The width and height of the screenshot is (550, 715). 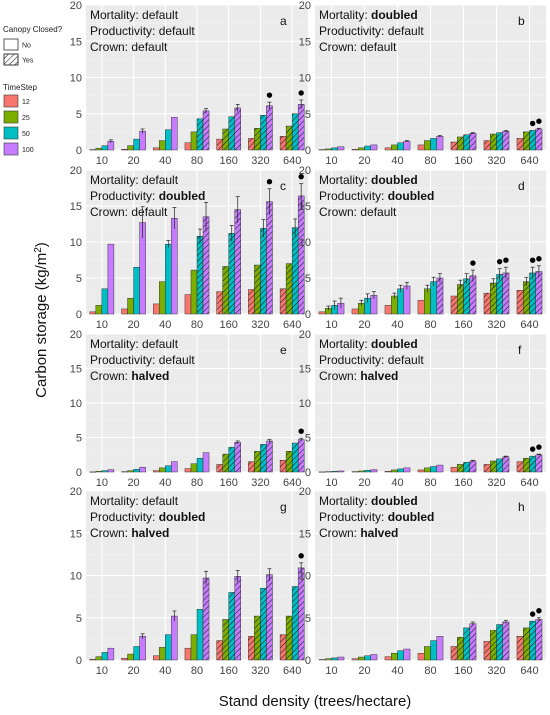 What do you see at coordinates (358, 212) in the screenshot?
I see `panel-d-line: Crown: default` at bounding box center [358, 212].